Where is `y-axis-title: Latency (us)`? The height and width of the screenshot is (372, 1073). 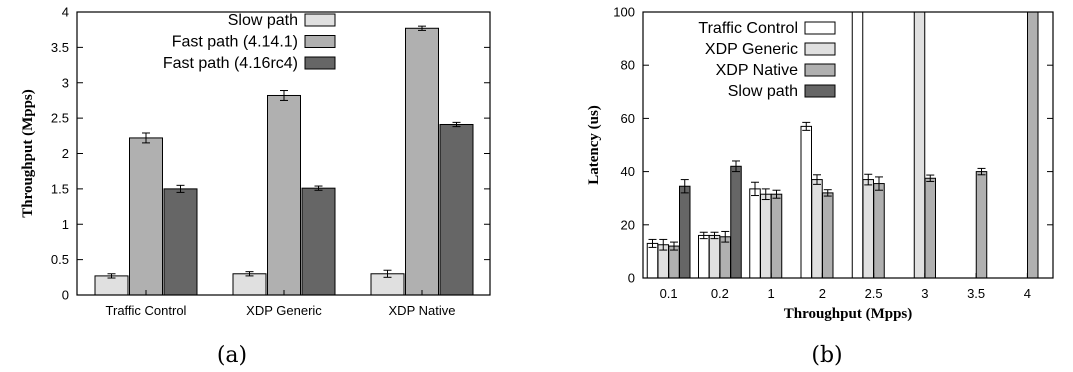
y-axis-title: Latency (us) is located at coordinates (594, 145).